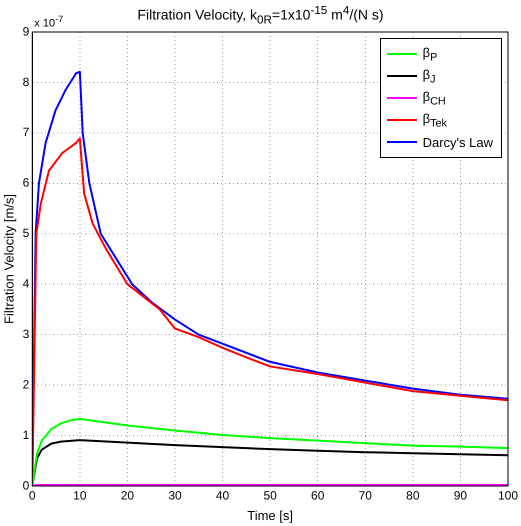  I want to click on y-tick-label: 0, so click(26, 485).